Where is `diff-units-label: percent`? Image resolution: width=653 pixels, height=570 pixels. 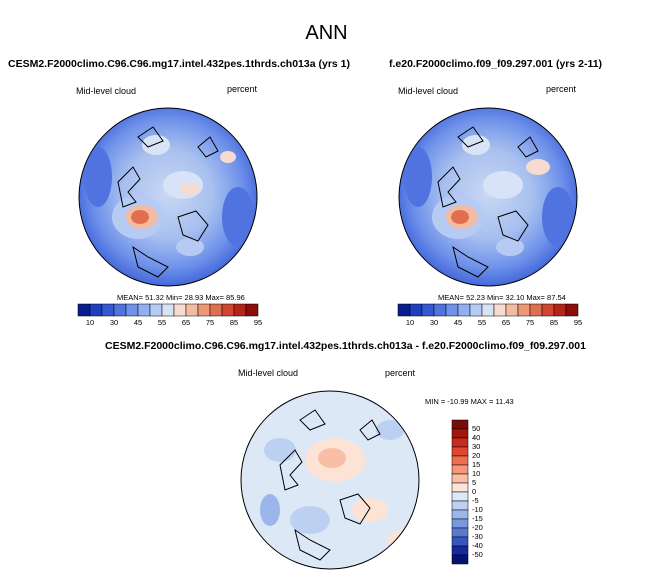
diff-units-label: percent is located at coordinates (400, 373).